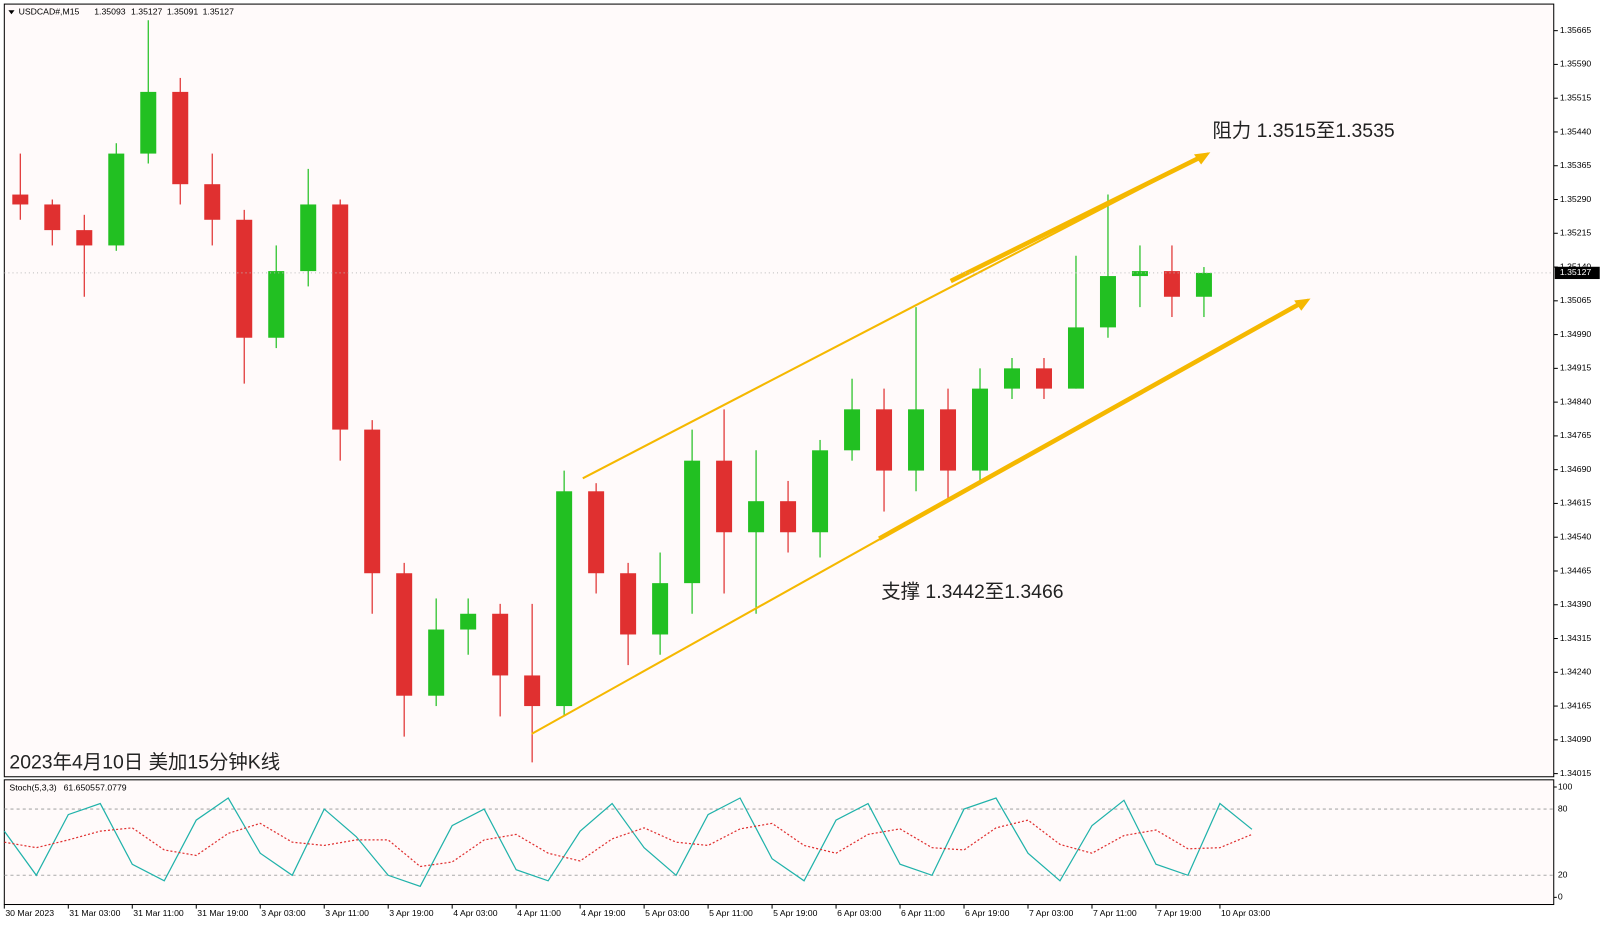  What do you see at coordinates (158, 913) in the screenshot?
I see `x-tick-label: 31 Mar 11:00` at bounding box center [158, 913].